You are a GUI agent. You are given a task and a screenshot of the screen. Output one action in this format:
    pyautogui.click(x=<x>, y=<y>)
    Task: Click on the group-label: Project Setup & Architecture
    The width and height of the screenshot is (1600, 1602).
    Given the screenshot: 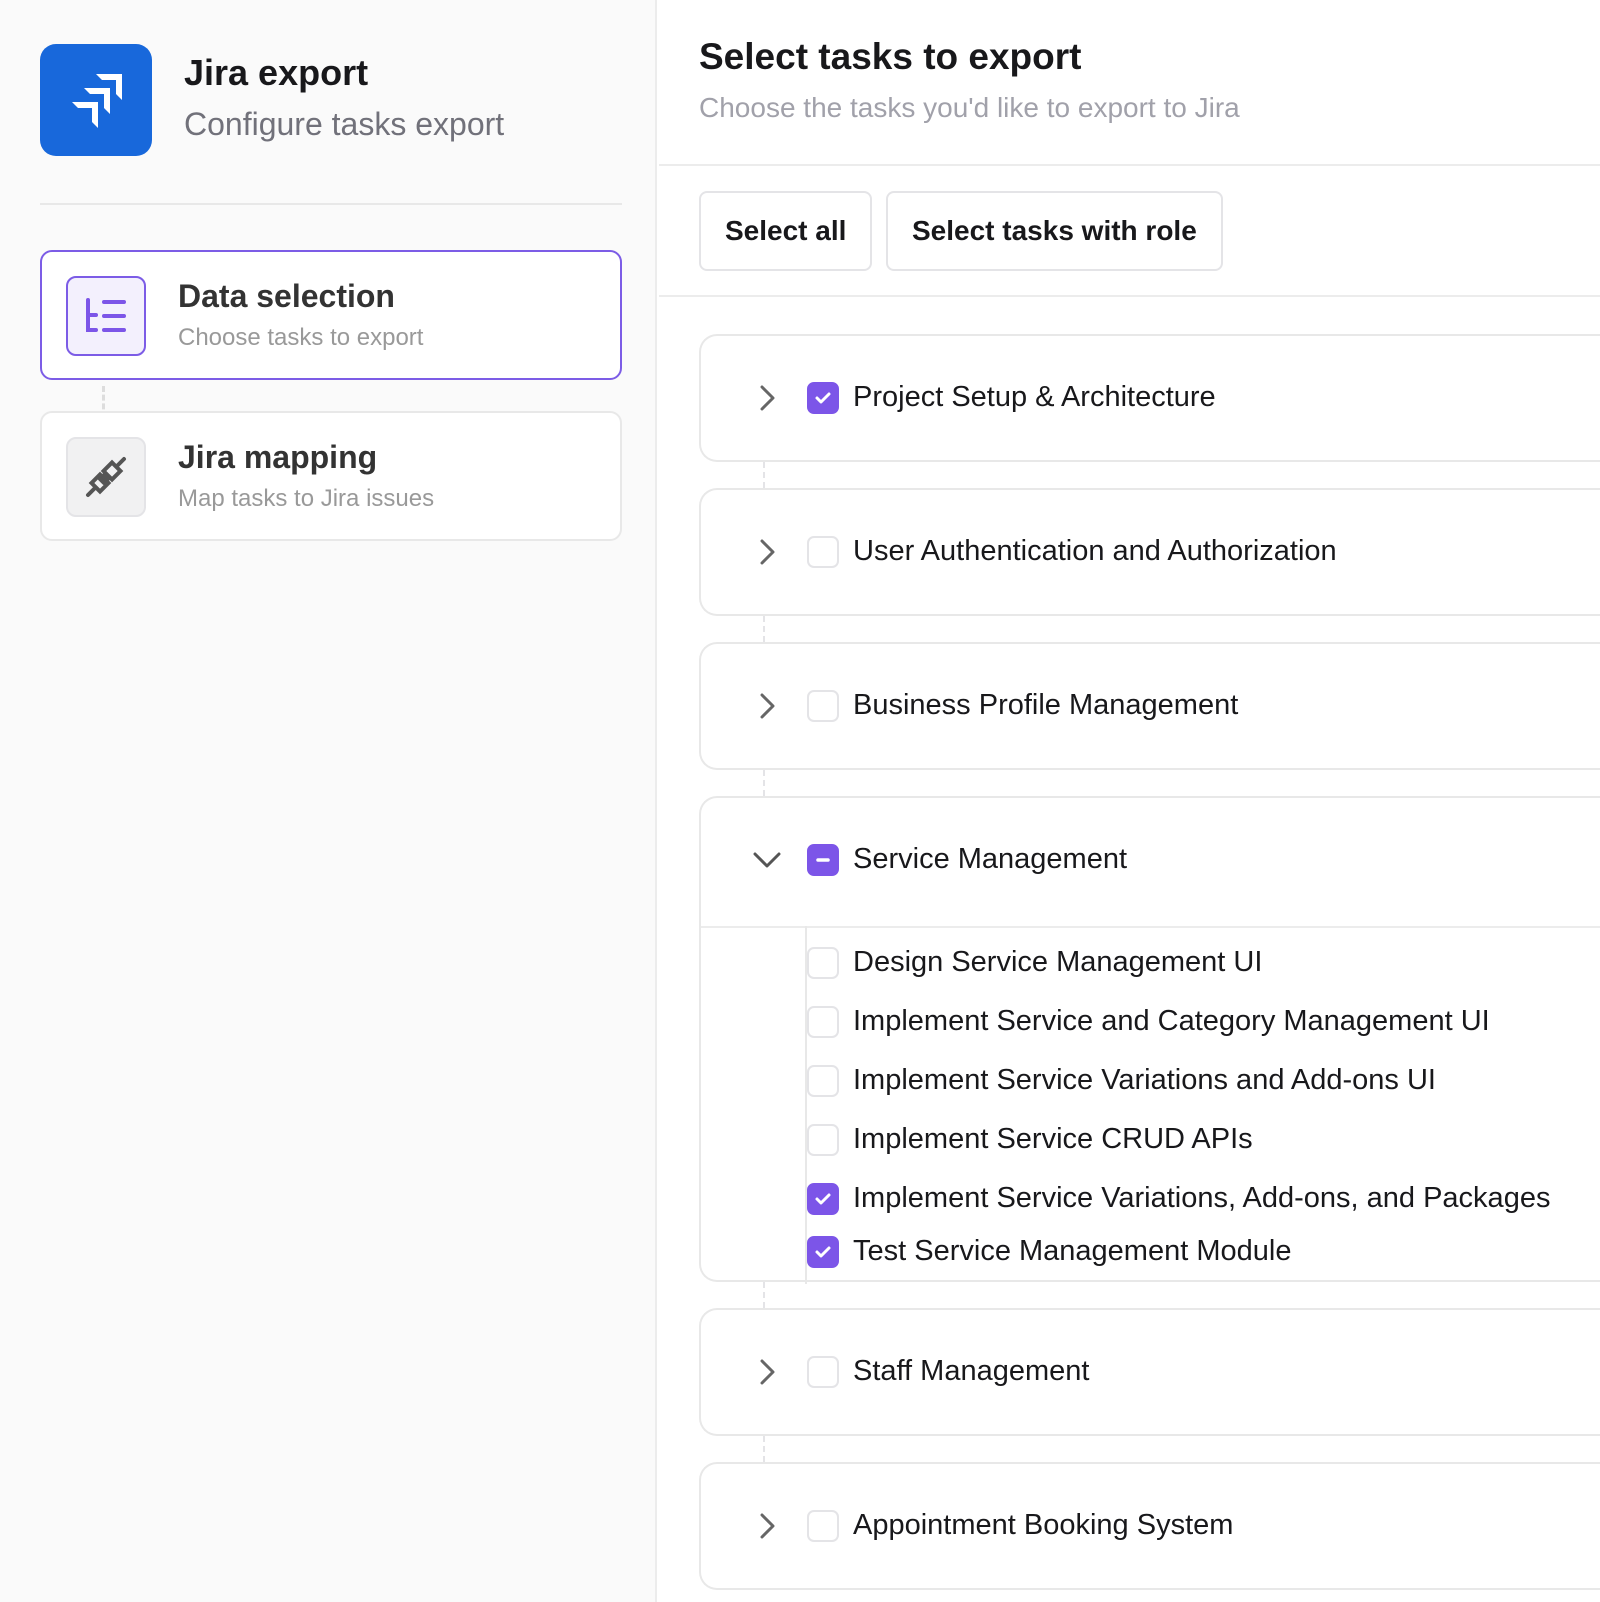 What is the action you would take?
    pyautogui.click(x=1034, y=397)
    